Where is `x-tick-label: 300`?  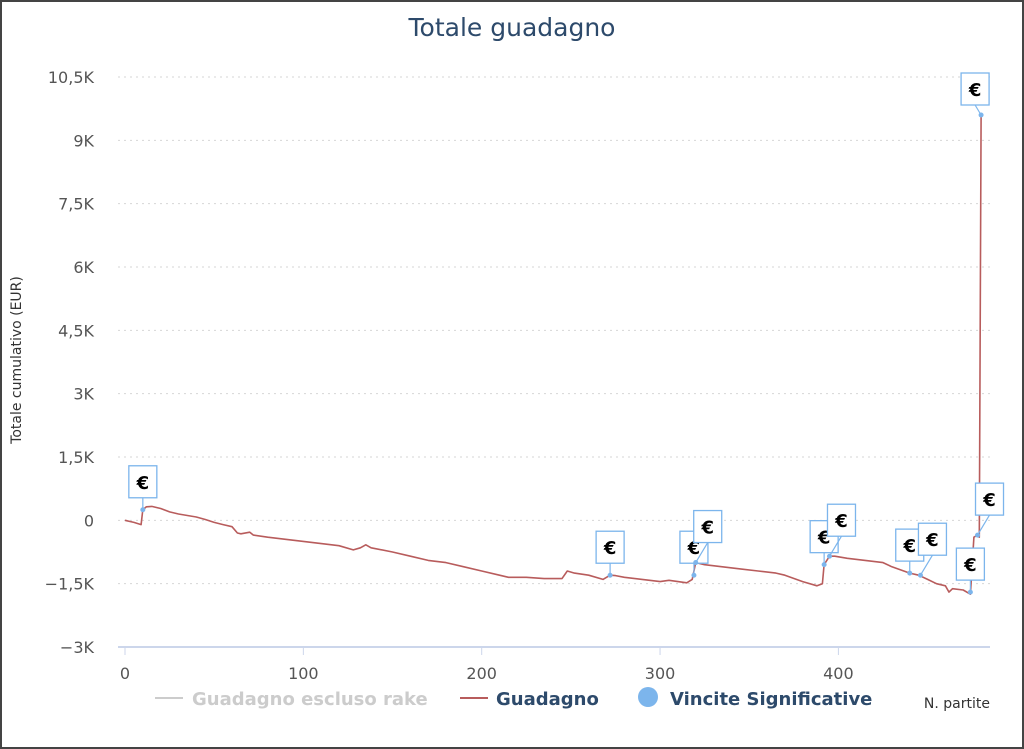
x-tick-label: 300 is located at coordinates (660, 673).